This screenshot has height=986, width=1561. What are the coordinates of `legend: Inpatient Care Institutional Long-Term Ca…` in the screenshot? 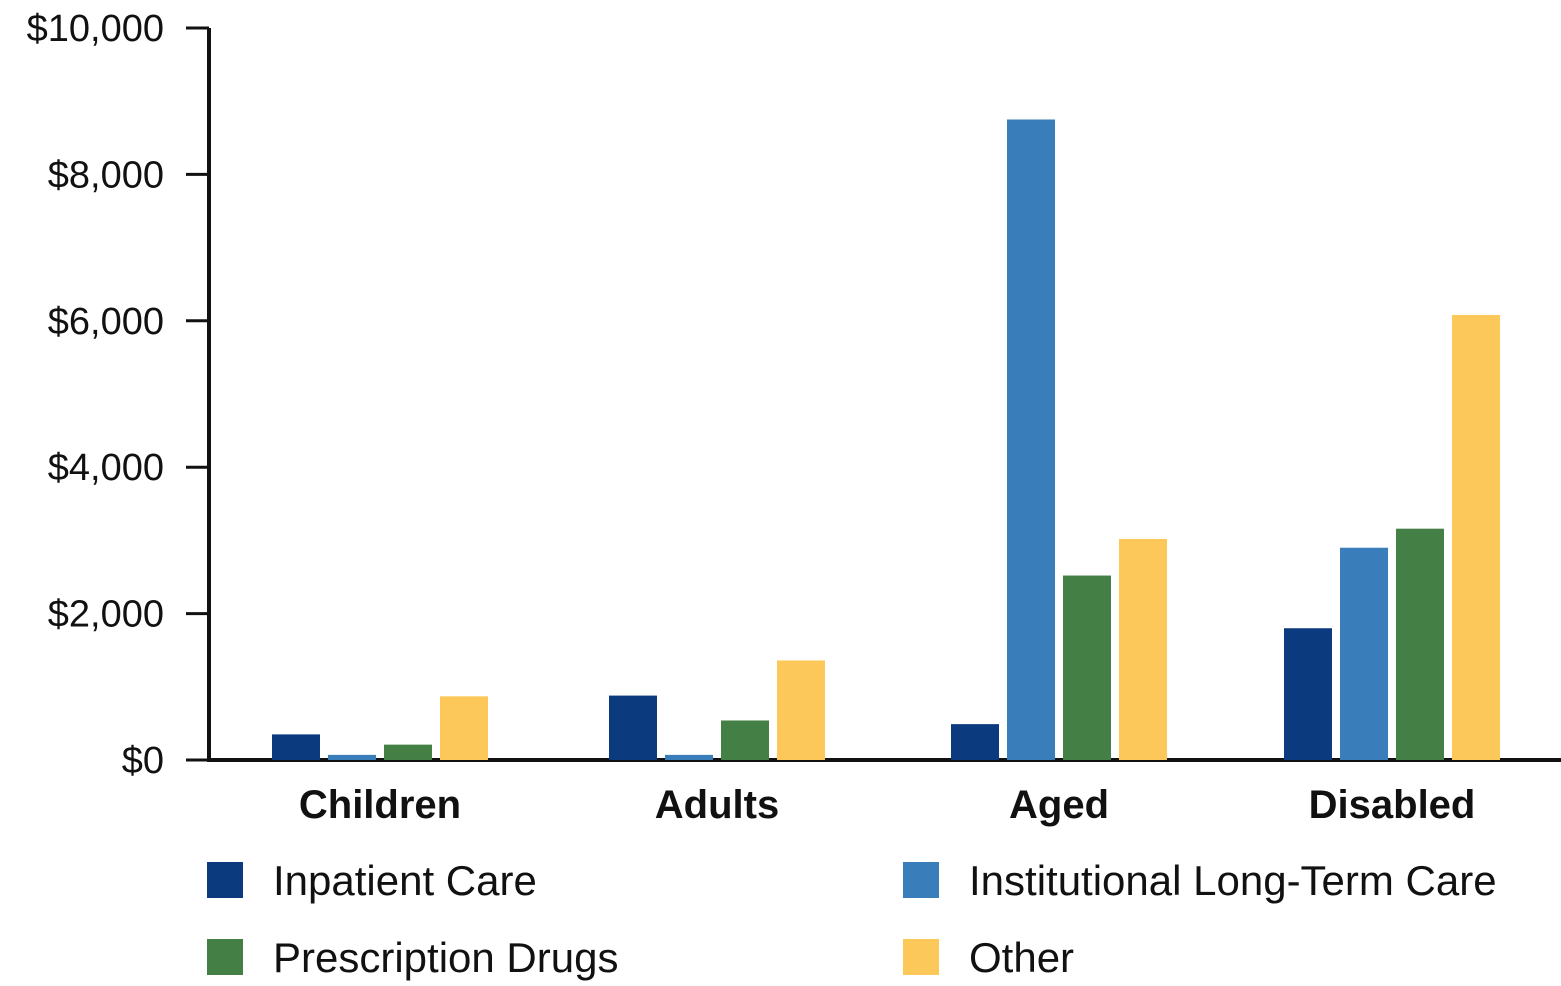 It's located at (852, 919).